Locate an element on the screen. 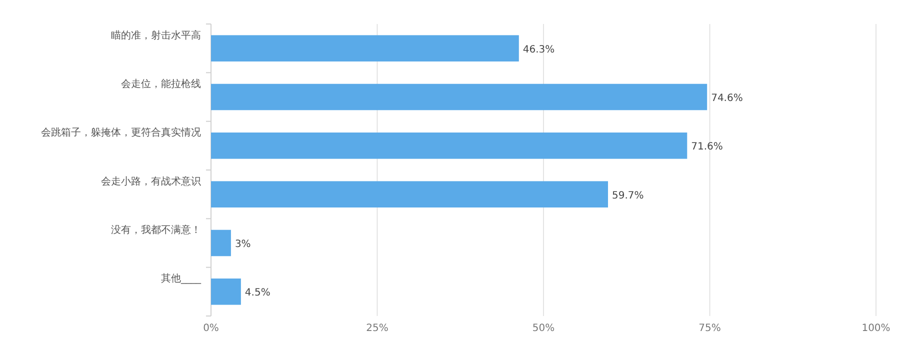 The width and height of the screenshot is (899, 347). x-tick-label: 75% is located at coordinates (709, 328).